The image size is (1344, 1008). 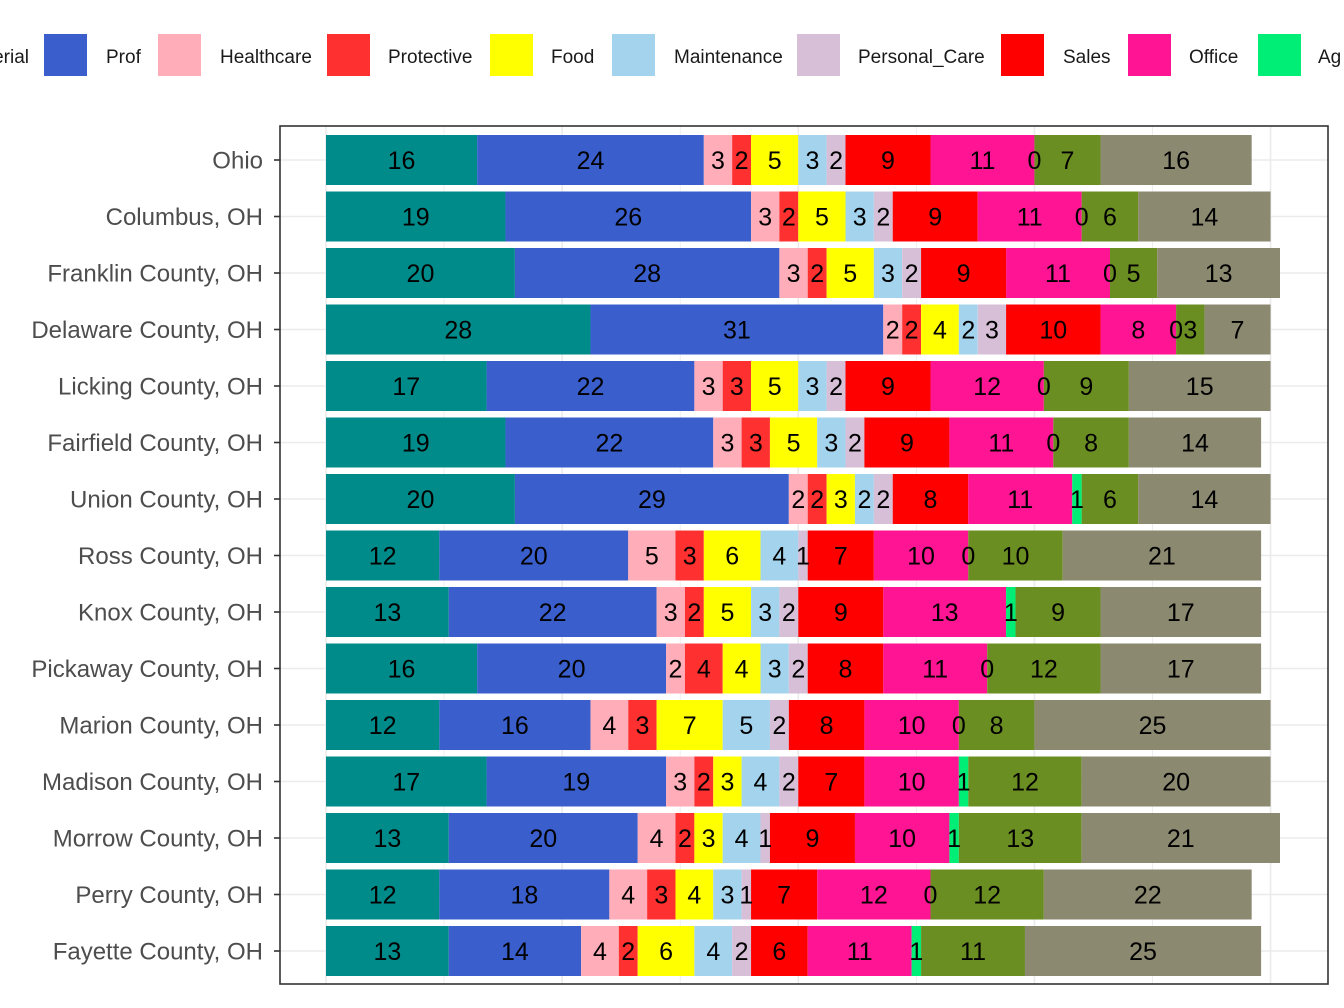 What do you see at coordinates (235, 55) in the screenshot?
I see `legend-item-healthcare: Healthcare` at bounding box center [235, 55].